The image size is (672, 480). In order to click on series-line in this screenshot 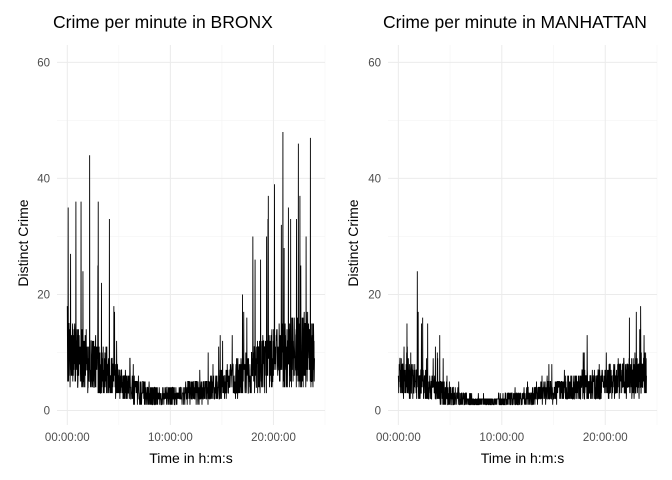, I will do `click(522, 338)`.